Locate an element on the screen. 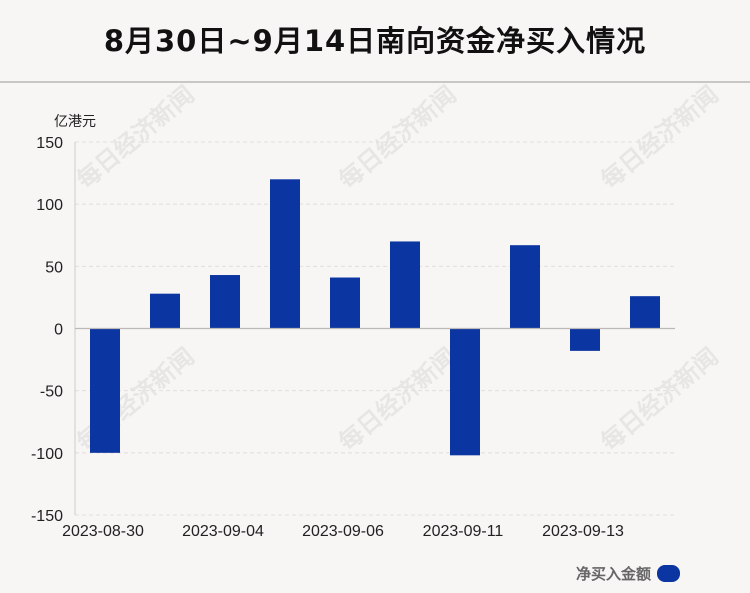  legend: 净买入金额 is located at coordinates (628, 573).